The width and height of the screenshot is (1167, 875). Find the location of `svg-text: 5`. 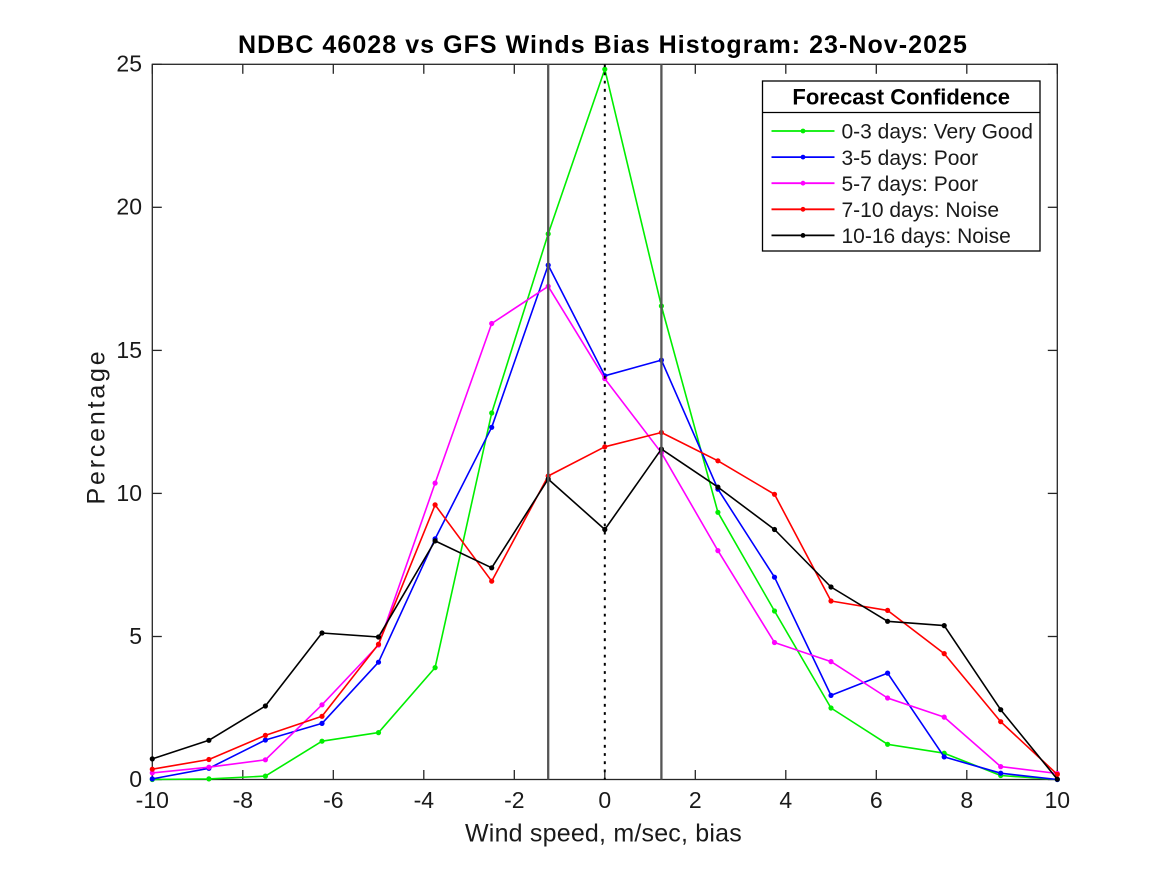

svg-text: 5 is located at coordinates (135, 636).